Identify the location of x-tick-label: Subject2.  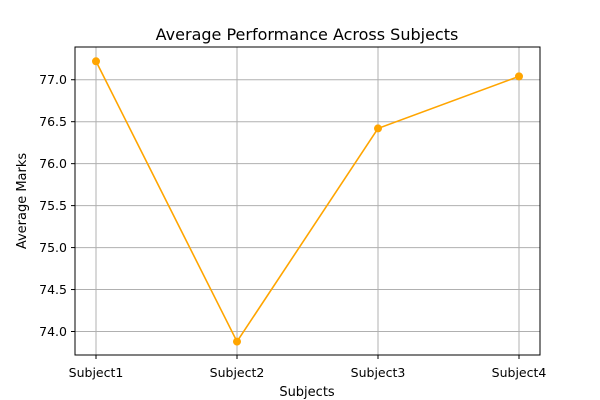
(237, 372).